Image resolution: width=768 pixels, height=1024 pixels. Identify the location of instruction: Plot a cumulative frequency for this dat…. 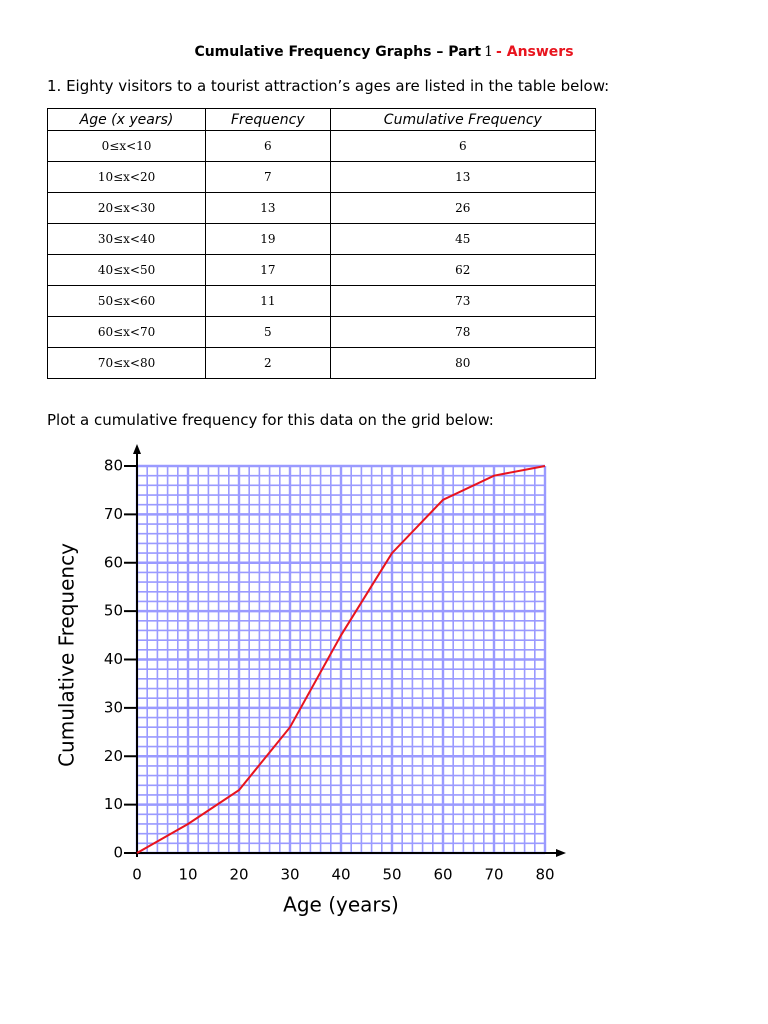
(270, 420).